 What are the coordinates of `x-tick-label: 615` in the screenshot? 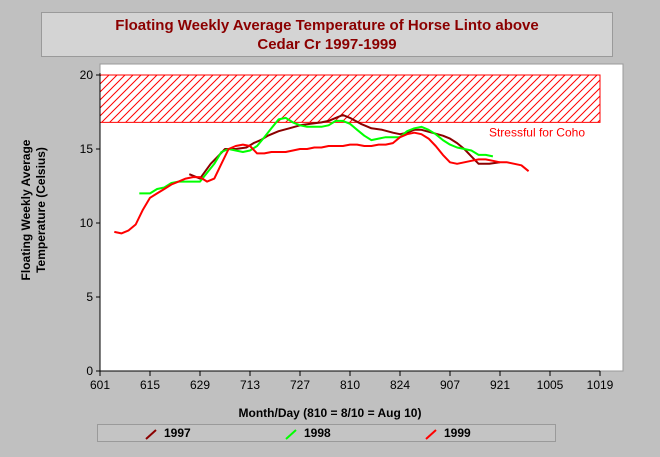 It's located at (150, 385).